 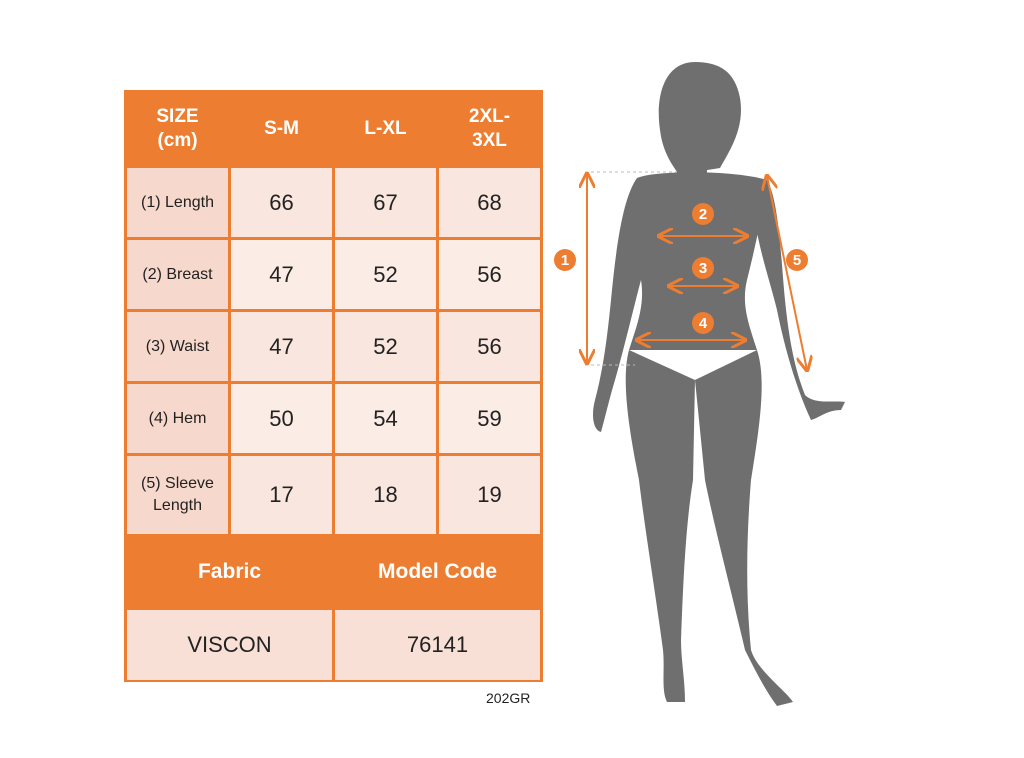 What do you see at coordinates (437, 645) in the screenshot?
I see `model-code-value: 76141` at bounding box center [437, 645].